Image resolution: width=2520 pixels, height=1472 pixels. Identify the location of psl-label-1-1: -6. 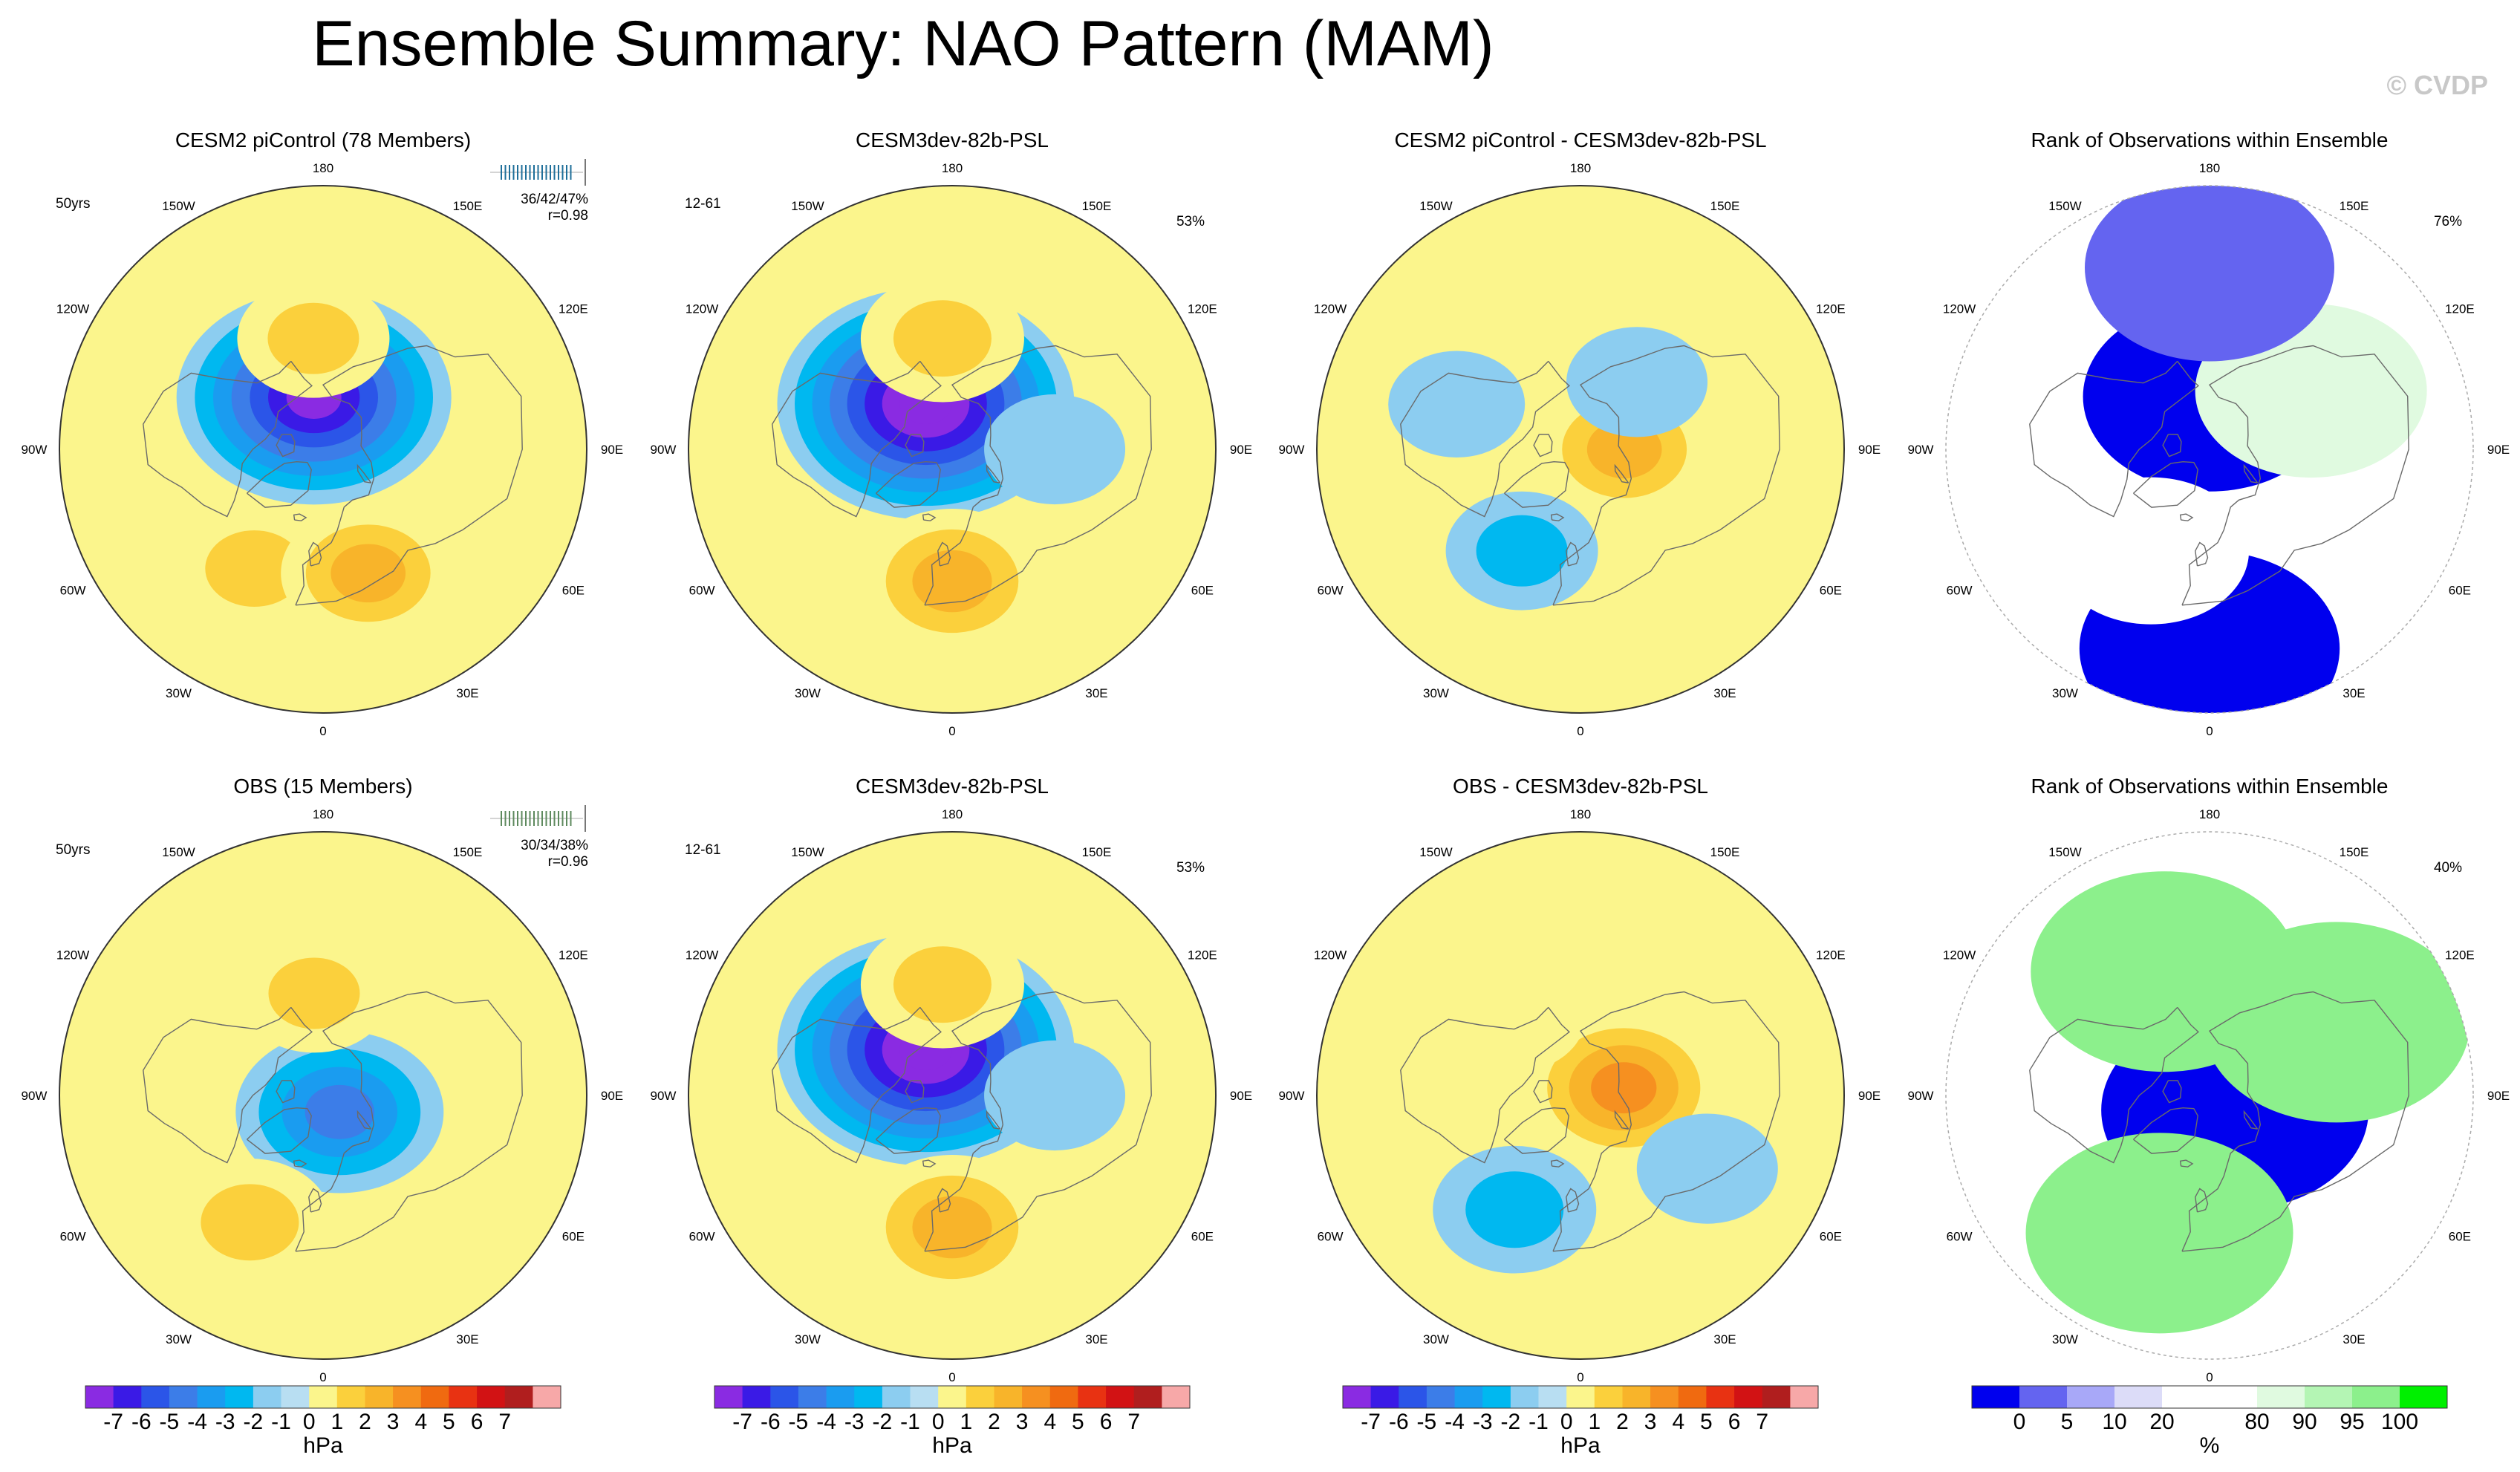
(771, 1422).